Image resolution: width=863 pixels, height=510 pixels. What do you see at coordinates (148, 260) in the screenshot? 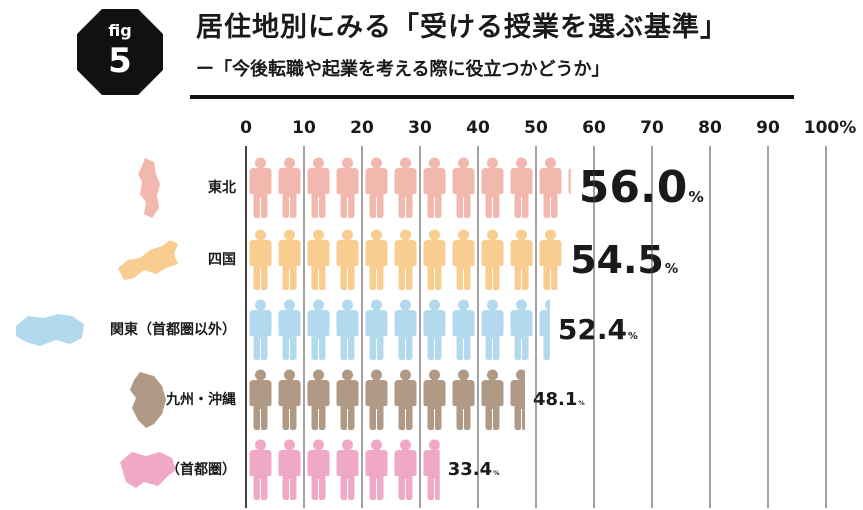
I see `shikoku-map-icon` at bounding box center [148, 260].